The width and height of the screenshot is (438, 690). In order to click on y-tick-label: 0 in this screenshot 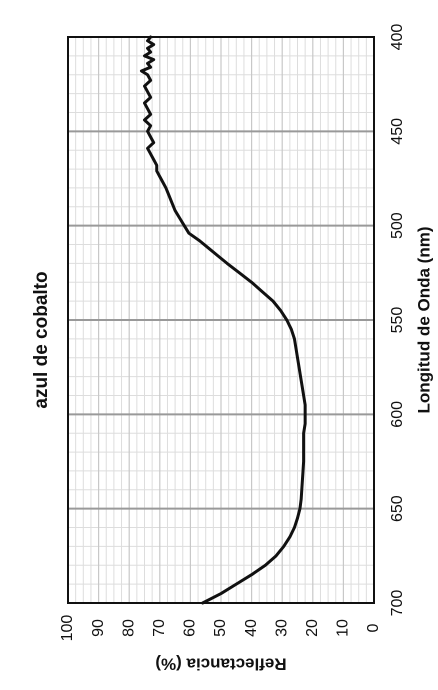, I will do `click(373, 627)`.